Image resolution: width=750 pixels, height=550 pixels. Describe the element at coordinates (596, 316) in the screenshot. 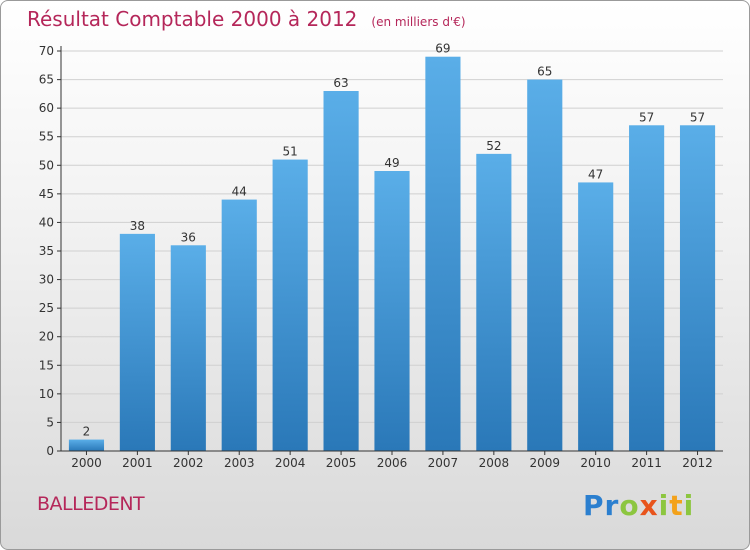

I see `bar-2010` at that location.